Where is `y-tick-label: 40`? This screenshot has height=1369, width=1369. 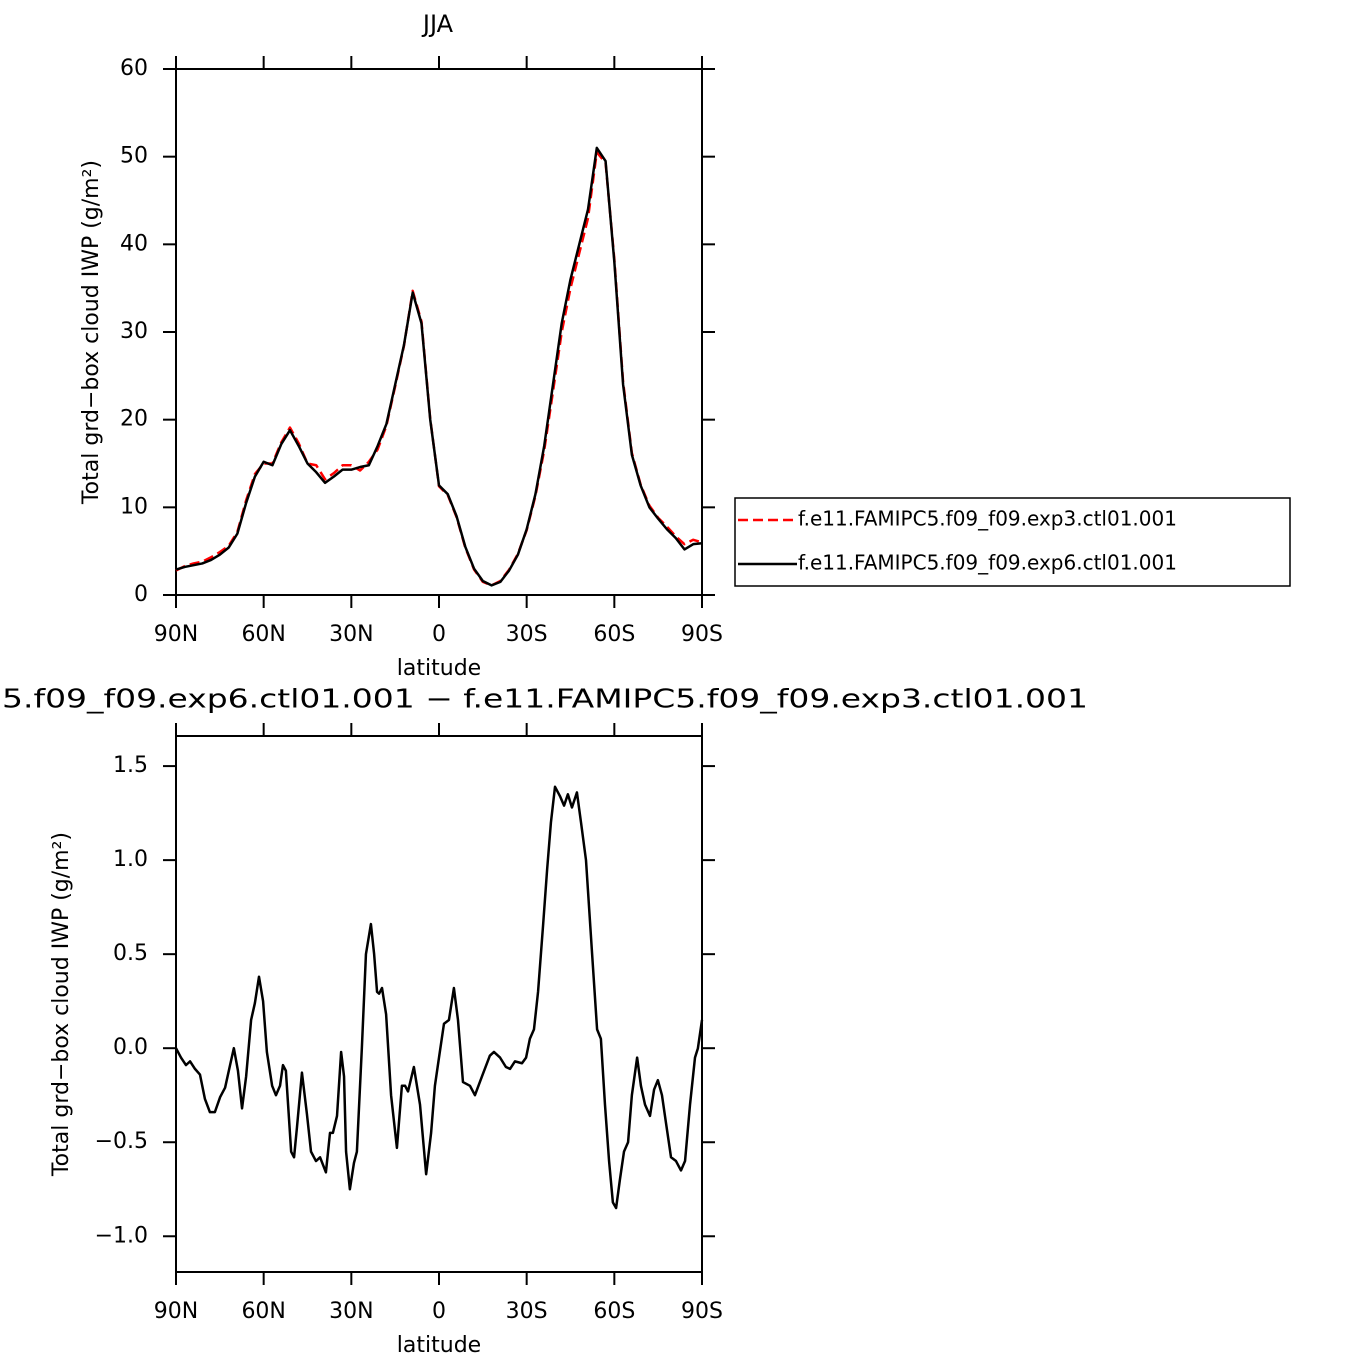 y-tick-label: 40 is located at coordinates (134, 243).